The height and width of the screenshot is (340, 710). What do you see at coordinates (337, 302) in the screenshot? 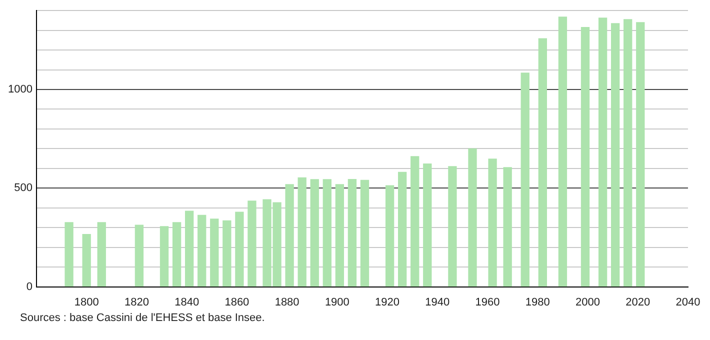
I see `x-tick-label: 1900` at bounding box center [337, 302].